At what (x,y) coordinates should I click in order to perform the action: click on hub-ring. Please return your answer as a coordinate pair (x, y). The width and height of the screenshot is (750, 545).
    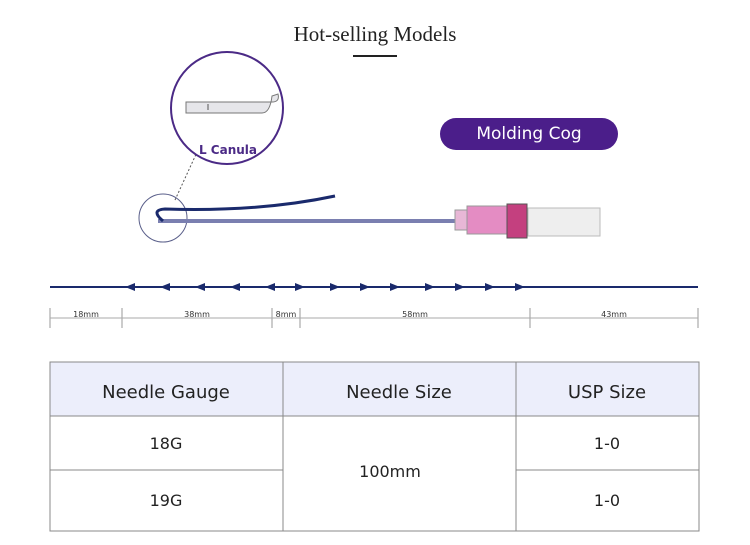
    Looking at the image, I should click on (517, 221).